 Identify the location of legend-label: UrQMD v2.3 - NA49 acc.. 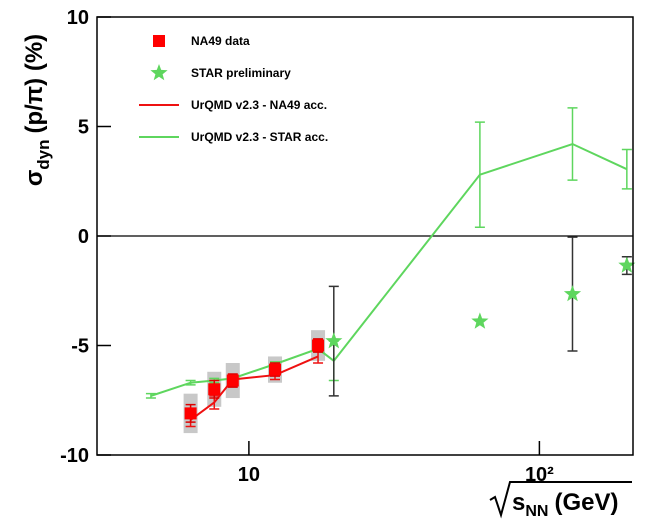
(259, 105).